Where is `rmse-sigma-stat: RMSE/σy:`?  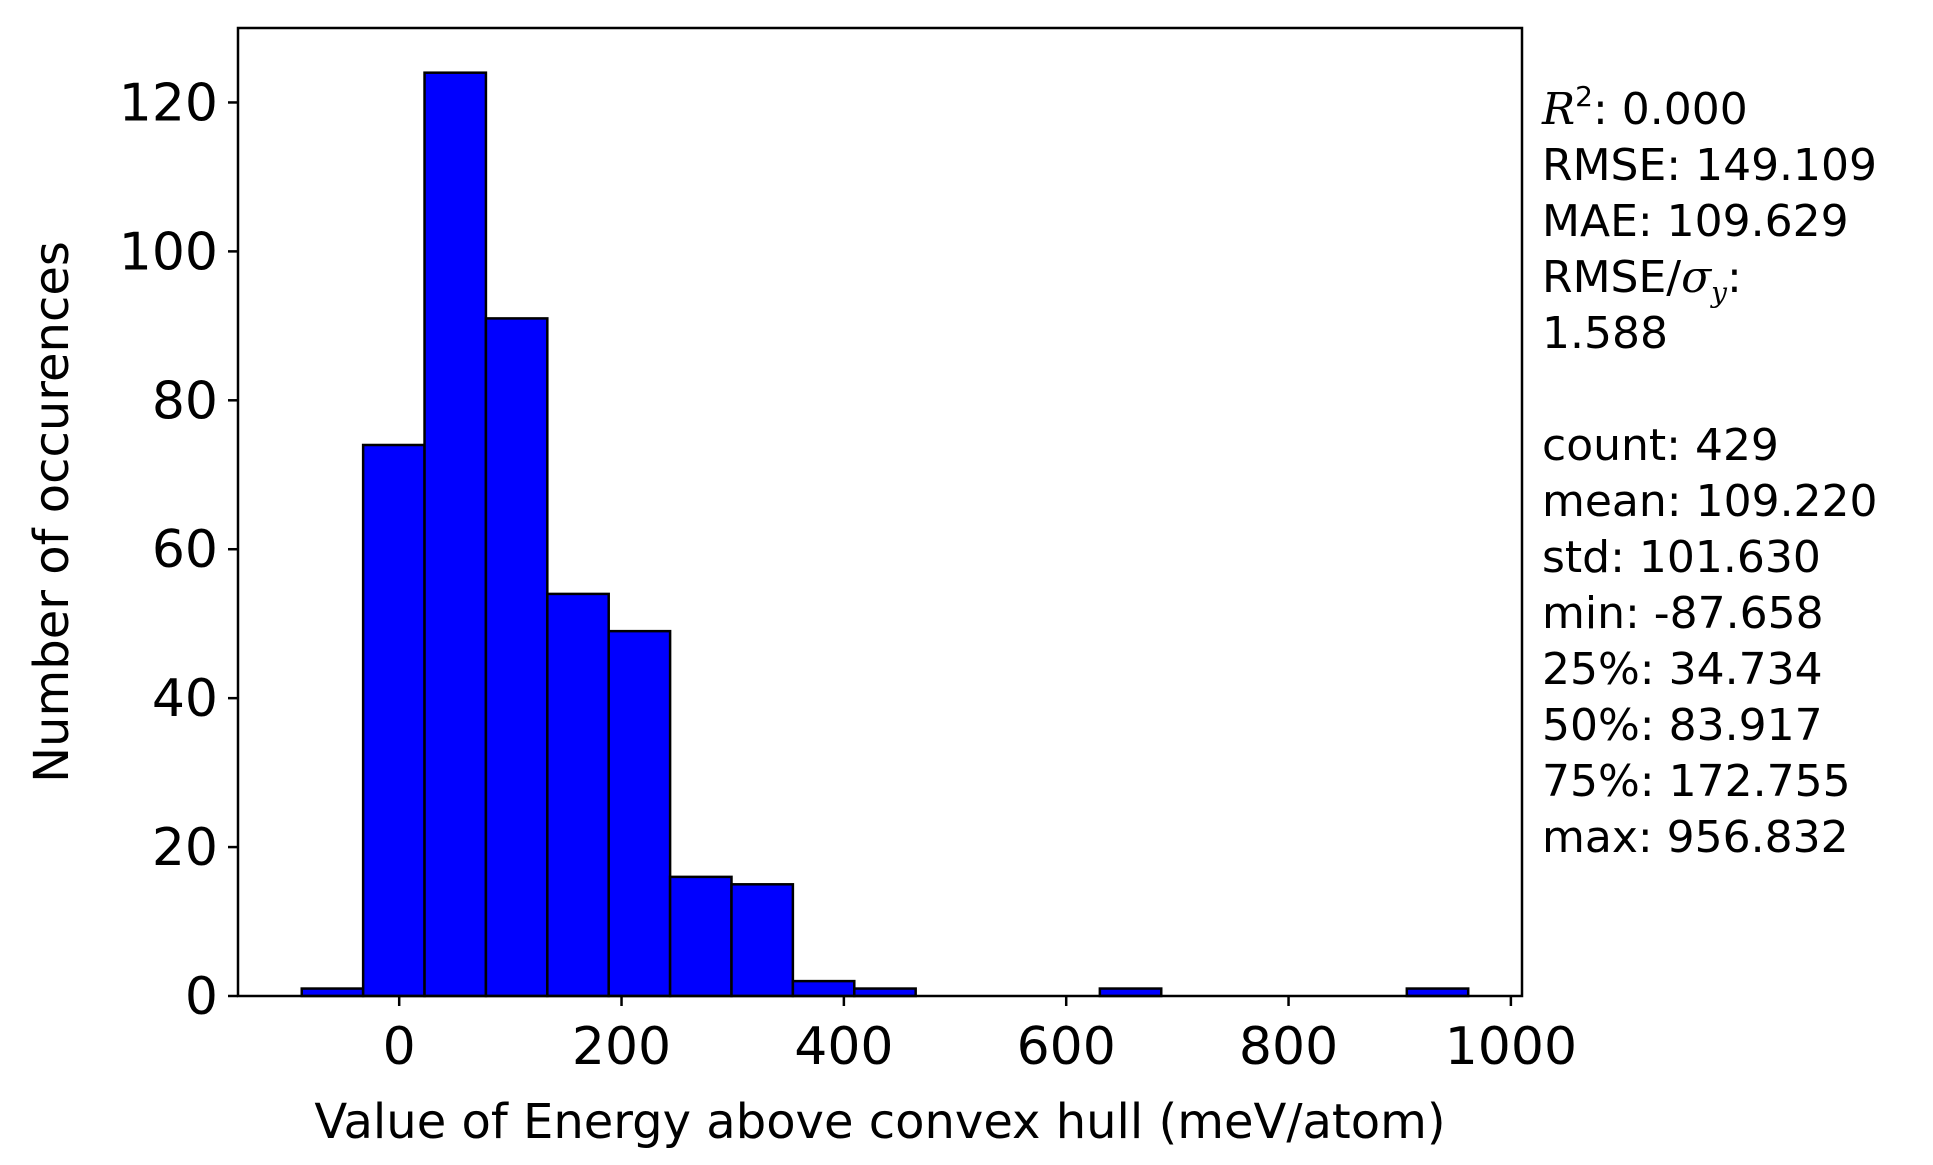 rmse-sigma-stat: RMSE/σy: is located at coordinates (1710, 279).